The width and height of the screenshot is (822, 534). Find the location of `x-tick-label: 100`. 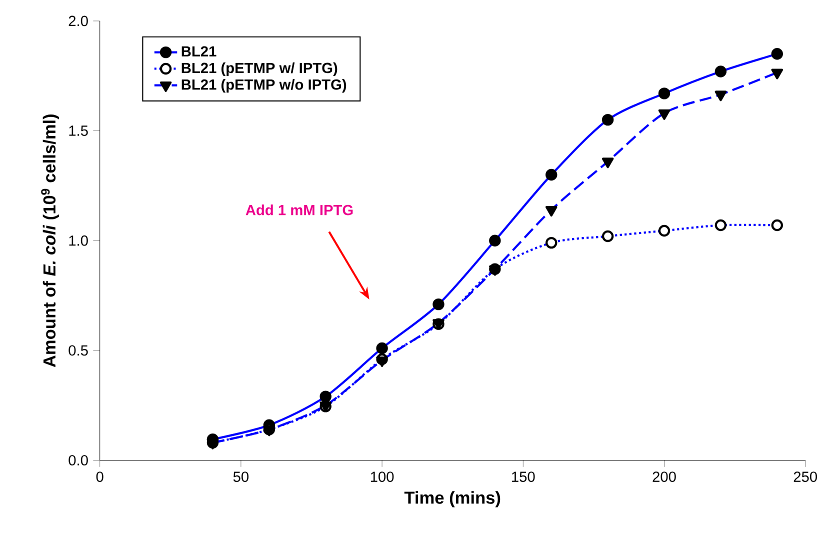

x-tick-label: 100 is located at coordinates (382, 477).